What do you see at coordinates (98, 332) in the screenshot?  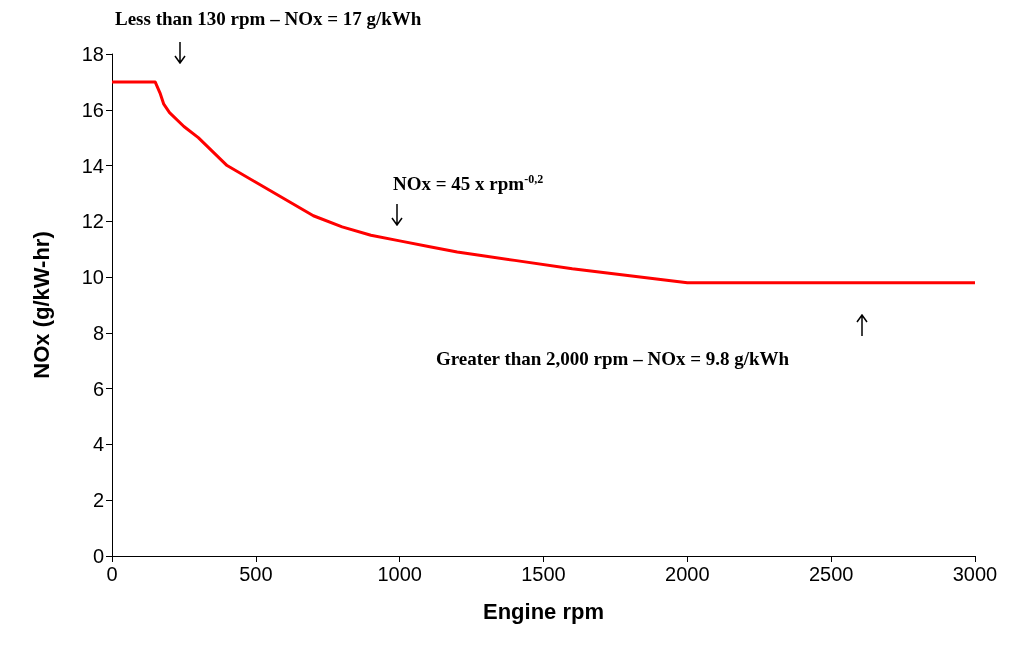 I see `y-tick-label: 8` at bounding box center [98, 332].